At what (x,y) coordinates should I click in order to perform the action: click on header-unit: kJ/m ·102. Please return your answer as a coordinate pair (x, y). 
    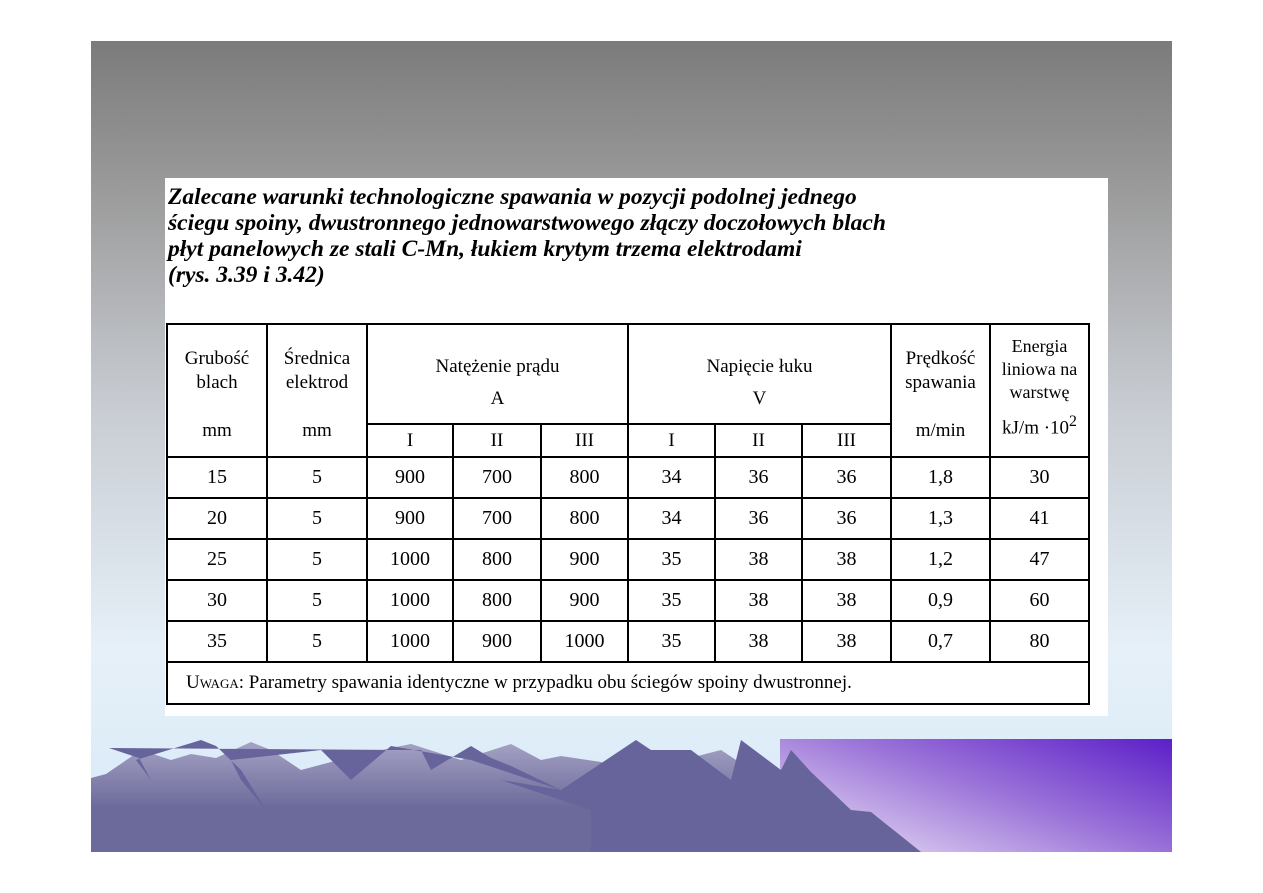
    Looking at the image, I should click on (1039, 424).